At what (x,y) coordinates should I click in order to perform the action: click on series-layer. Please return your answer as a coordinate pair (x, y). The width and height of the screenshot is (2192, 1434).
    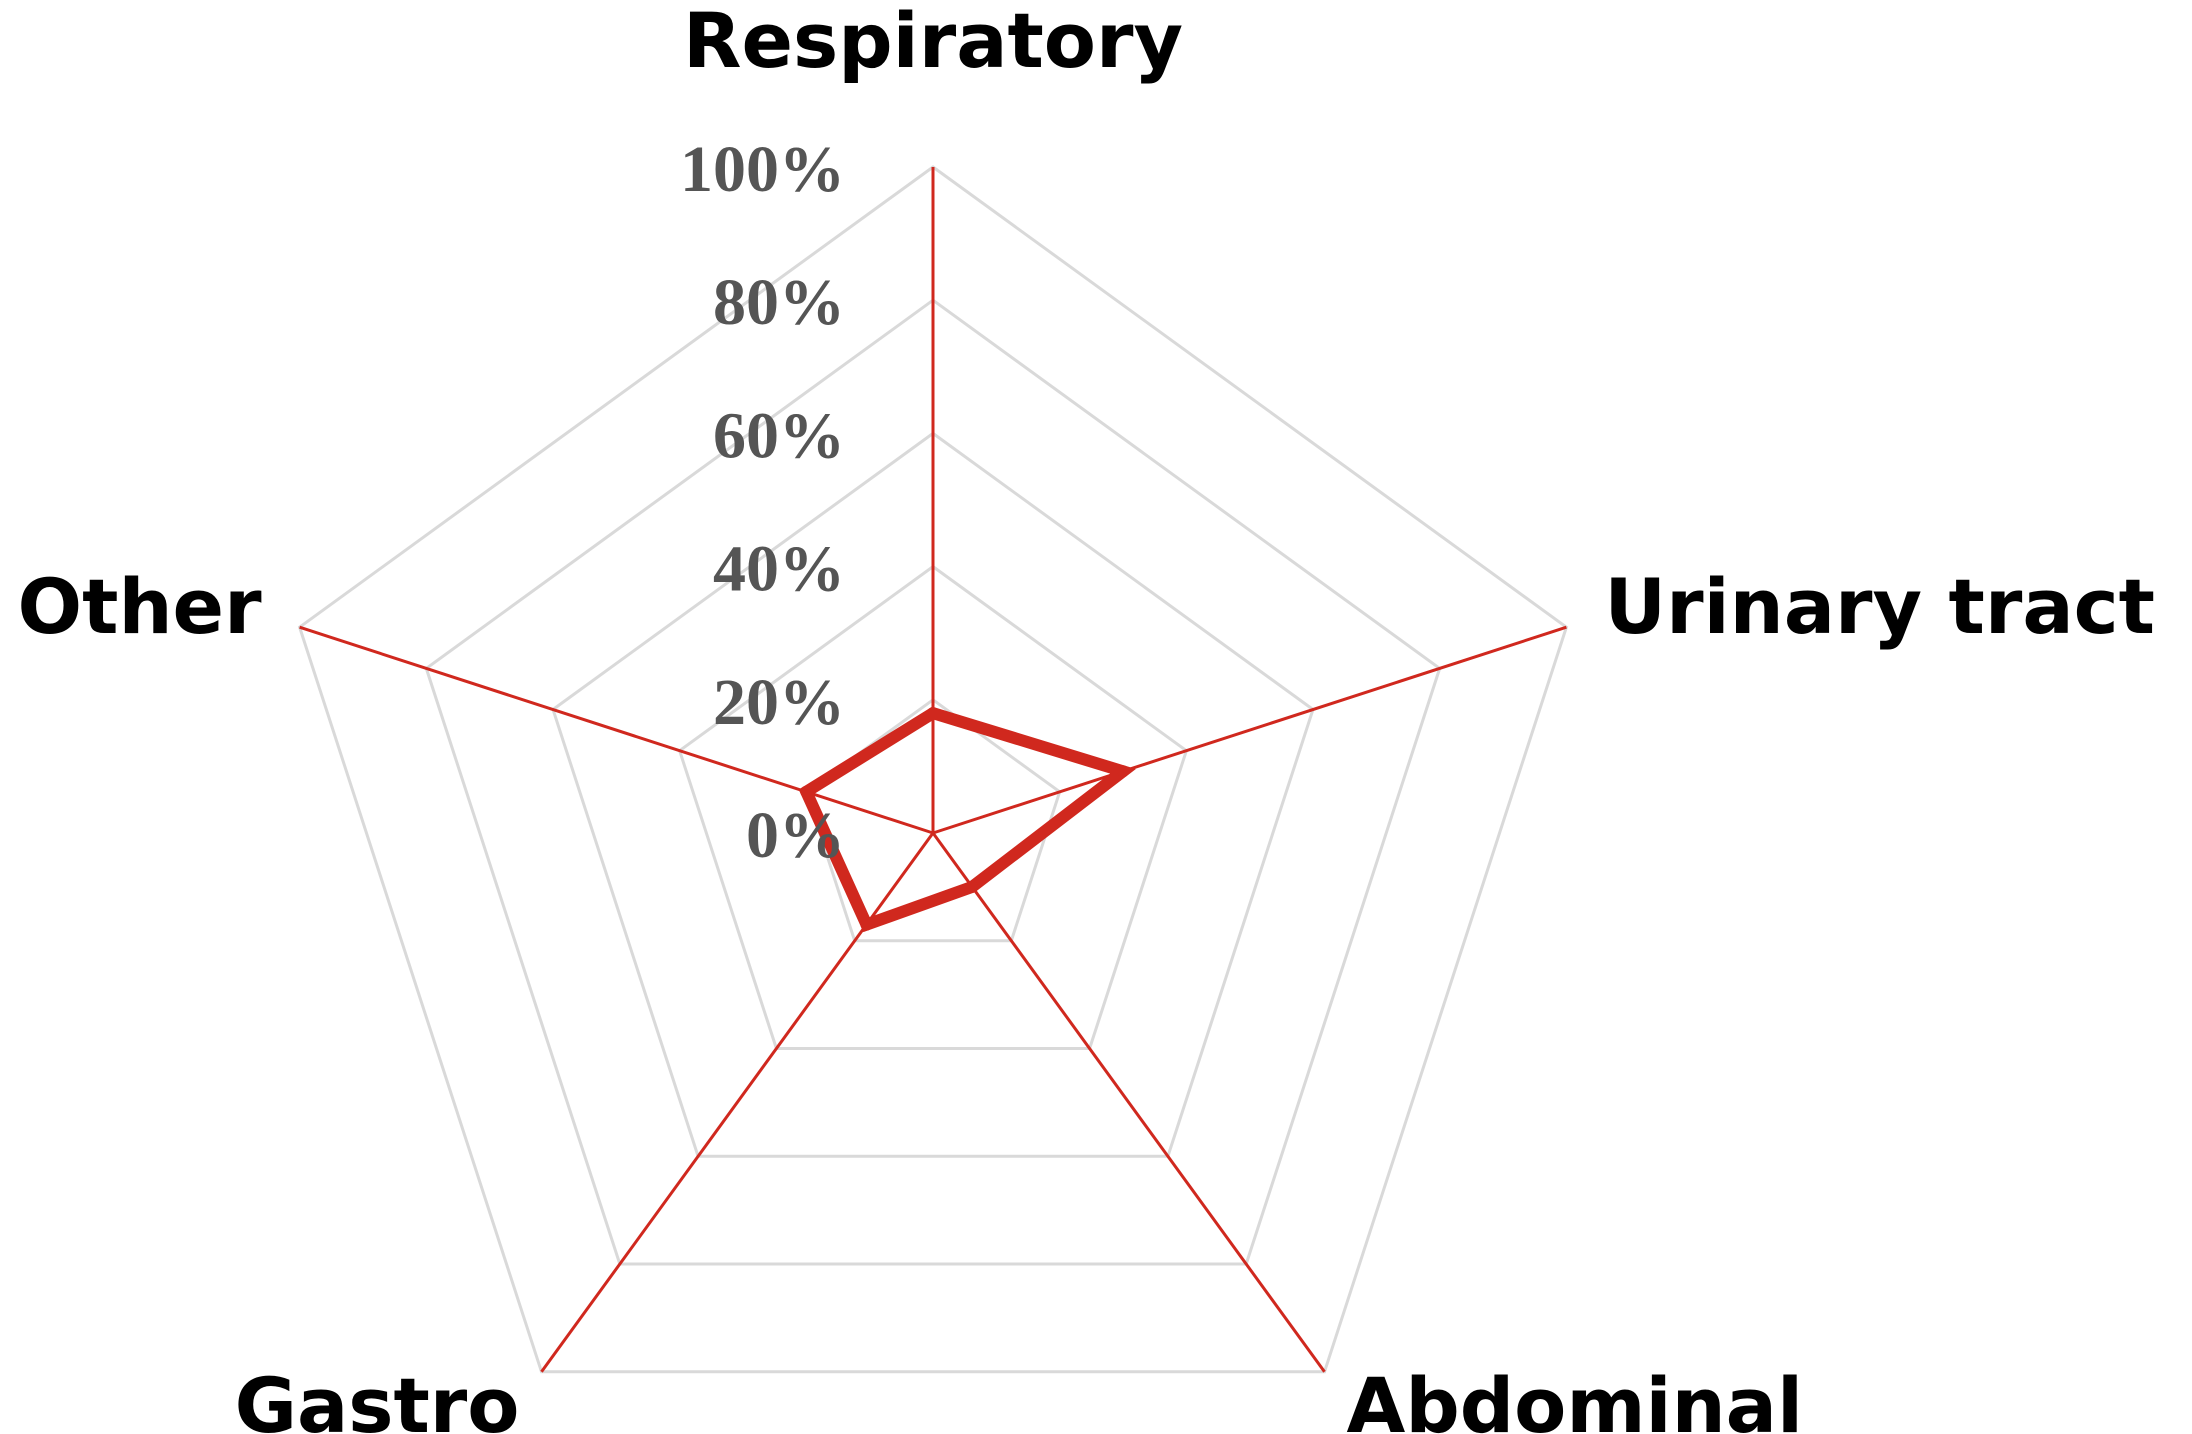
    Looking at the image, I should click on (967, 819).